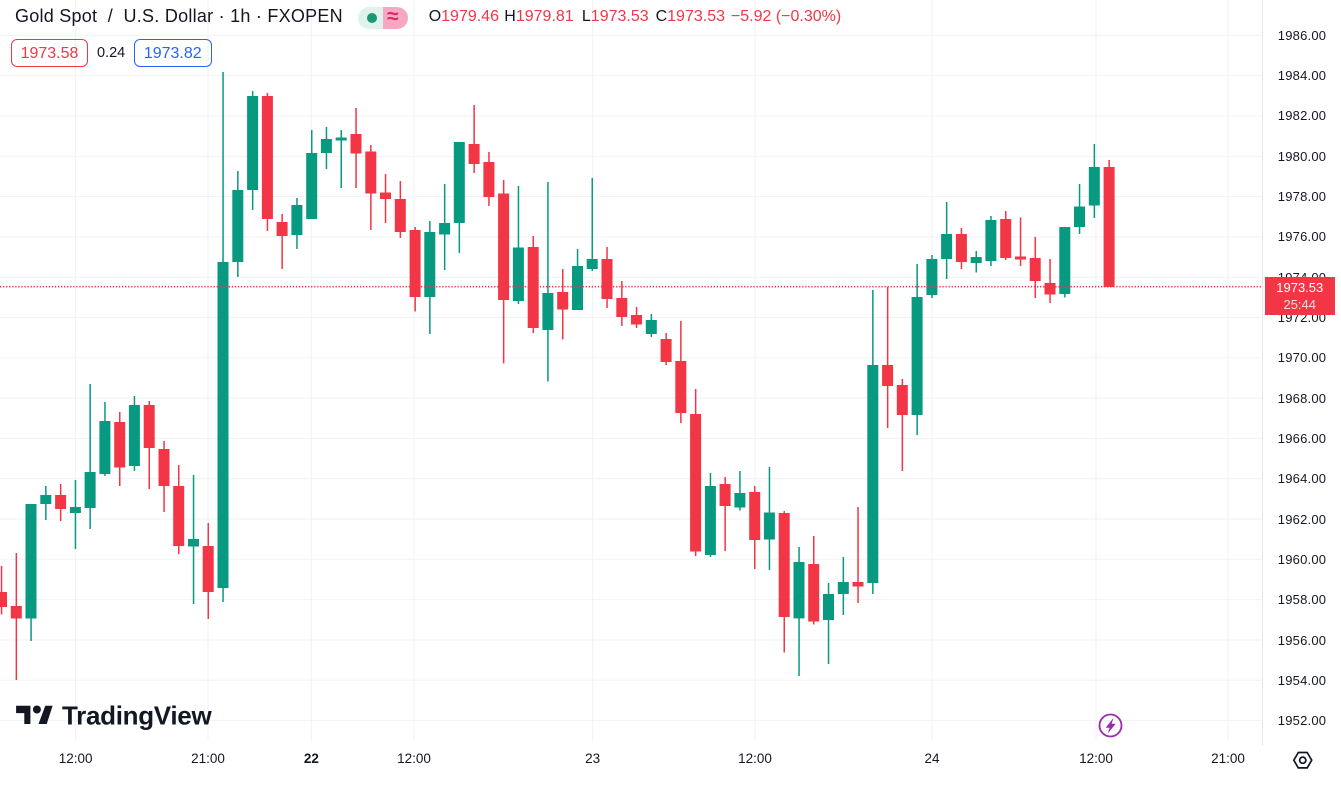 The image size is (1341, 785). Describe the element at coordinates (137, 718) in the screenshot. I see `svg-text: TradingView` at that location.